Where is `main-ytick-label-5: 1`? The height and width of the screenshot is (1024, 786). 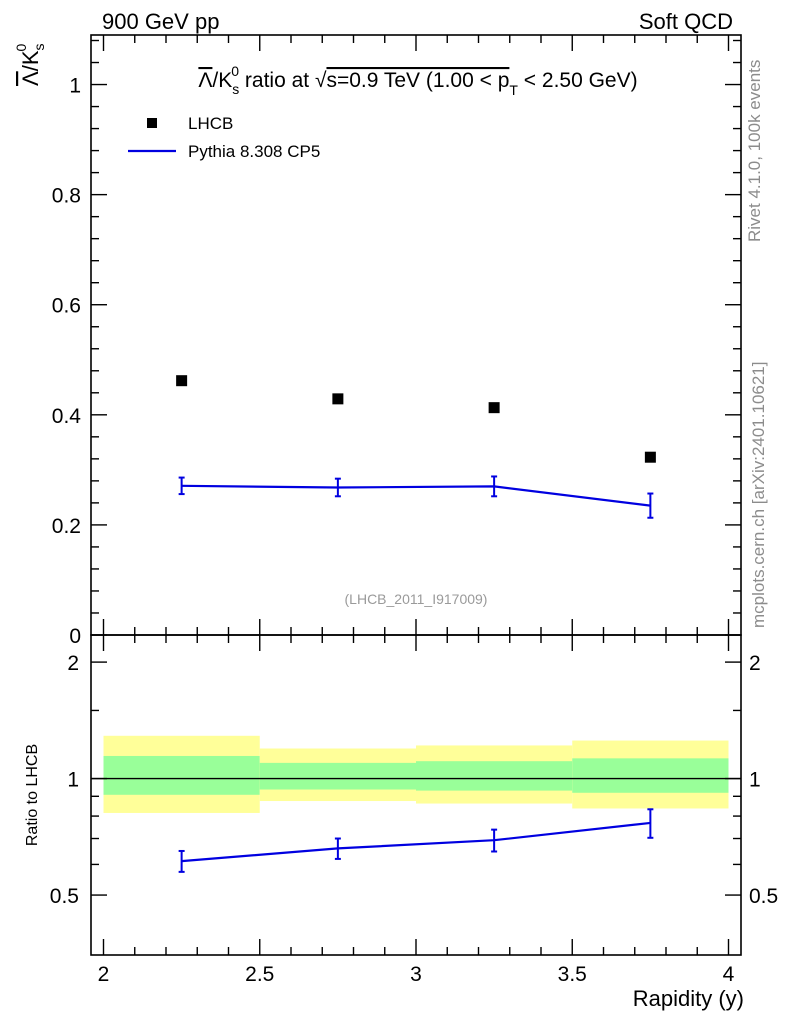 main-ytick-label-5: 1 is located at coordinates (75, 86).